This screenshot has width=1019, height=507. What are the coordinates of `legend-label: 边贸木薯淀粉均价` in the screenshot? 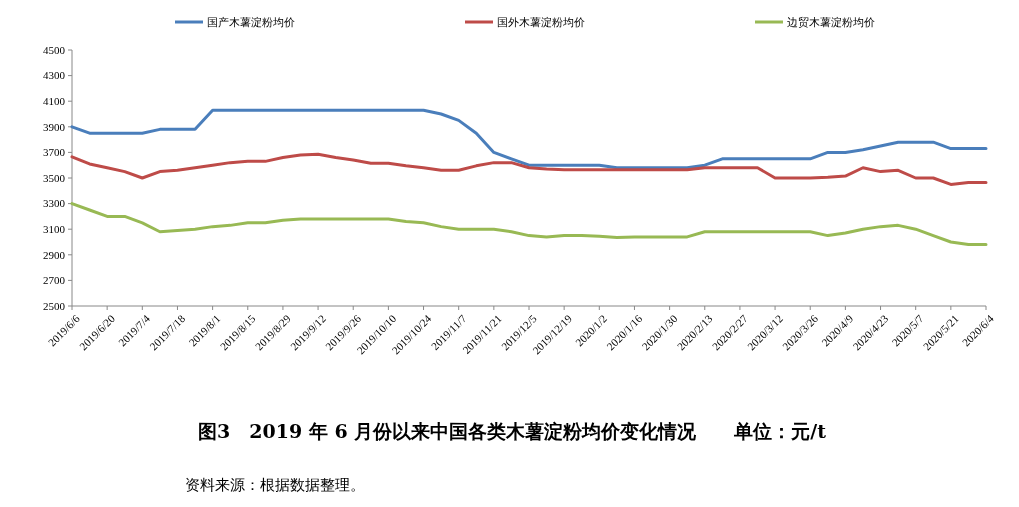 It's located at (831, 22).